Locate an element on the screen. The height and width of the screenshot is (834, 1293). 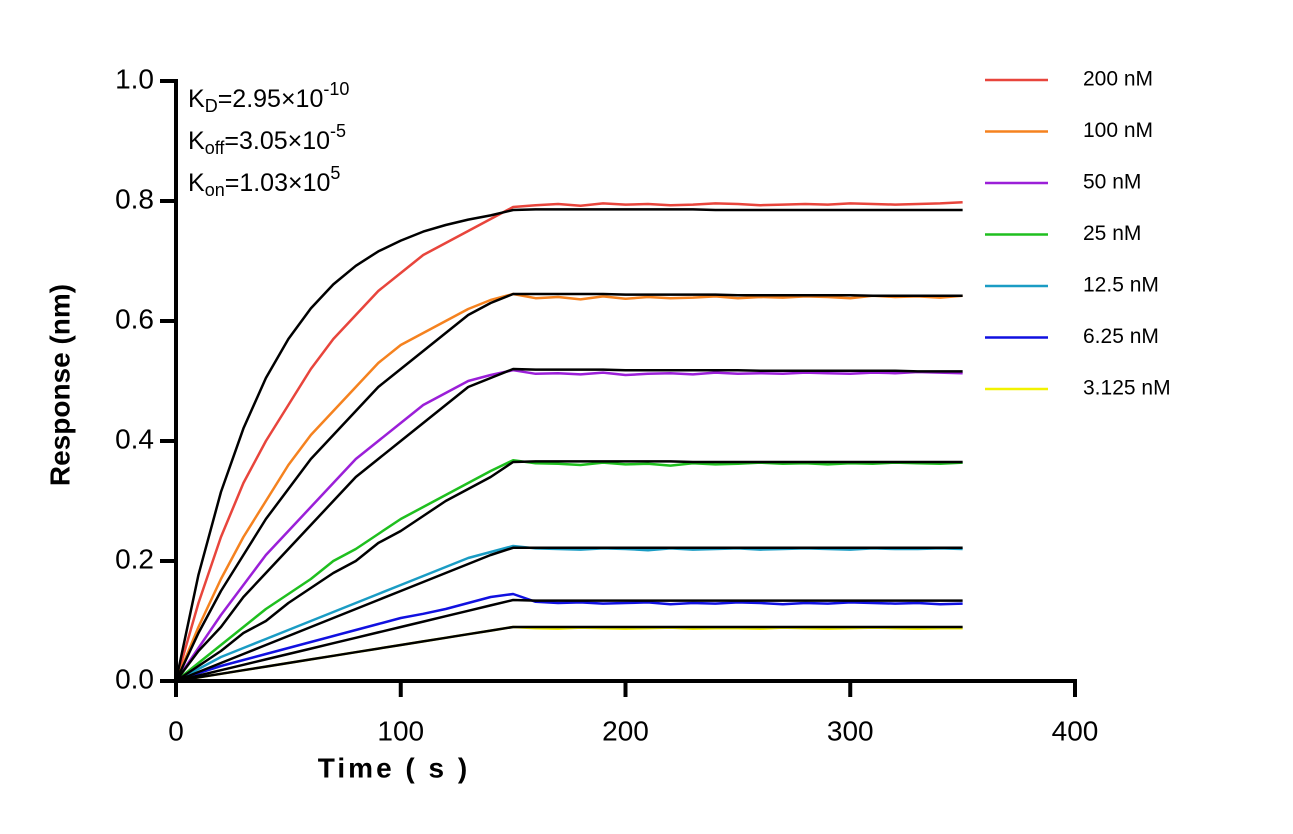
annotation-text: =2.95×10 is located at coordinates (271, 99).